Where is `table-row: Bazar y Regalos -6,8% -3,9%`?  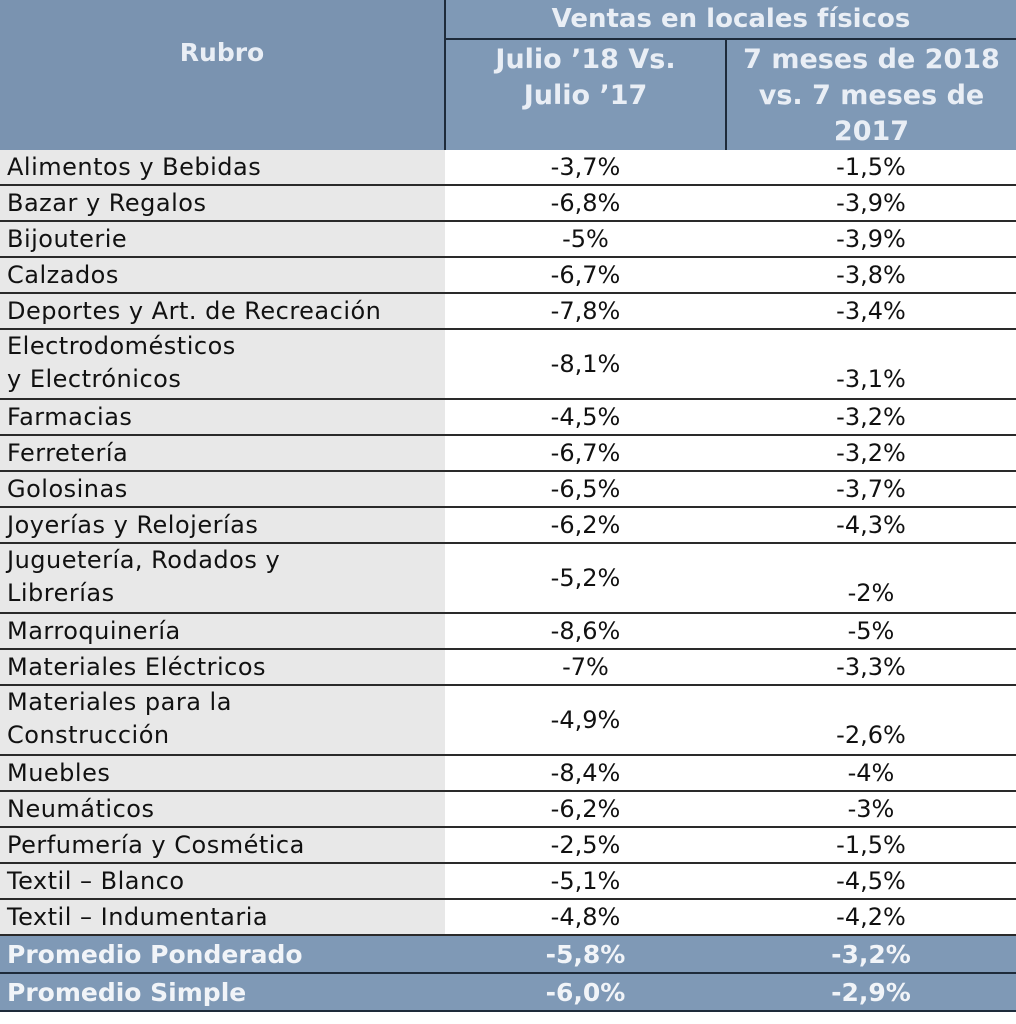 table-row: Bazar y Regalos -6,8% -3,9% is located at coordinates (508, 203).